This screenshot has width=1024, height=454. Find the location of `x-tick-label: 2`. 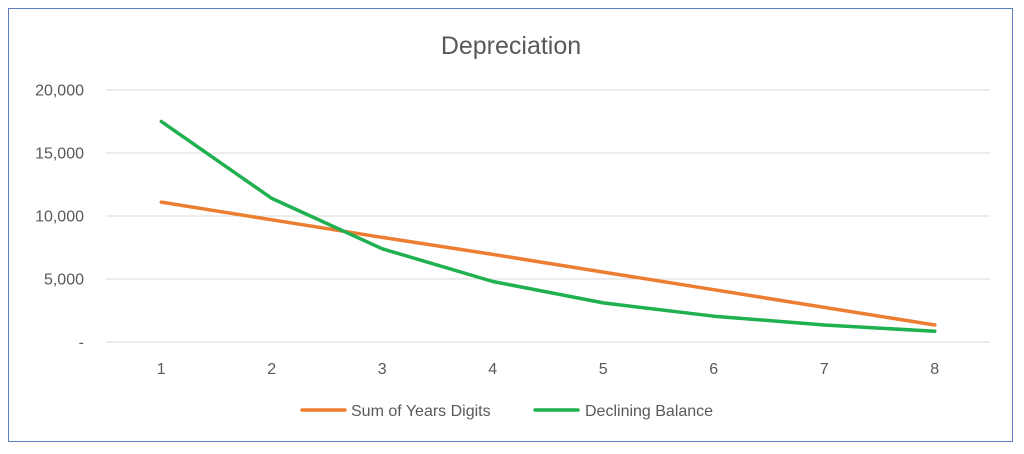

x-tick-label: 2 is located at coordinates (271, 369).